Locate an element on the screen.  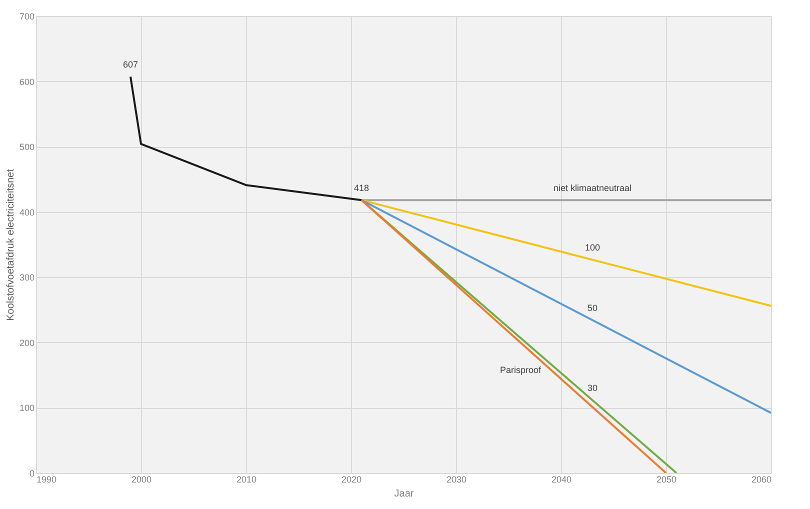
x-tick-label: 1990 is located at coordinates (46, 479).